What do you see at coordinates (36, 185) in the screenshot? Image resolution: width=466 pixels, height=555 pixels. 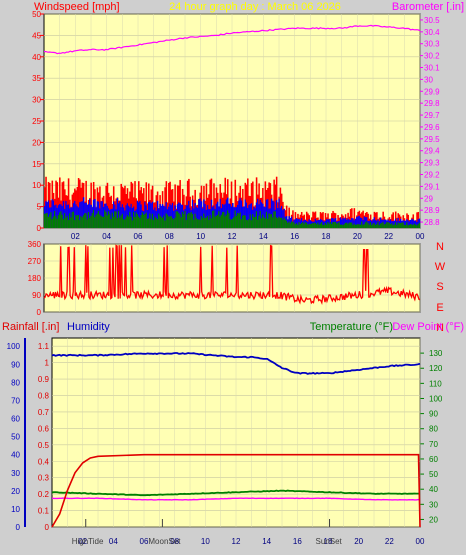 I see `windspeed-tick-label: 10` at bounding box center [36, 185].